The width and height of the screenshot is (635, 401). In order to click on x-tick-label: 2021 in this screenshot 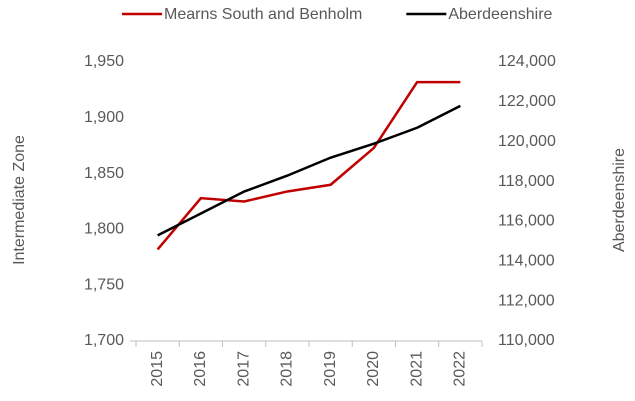, I will do `click(416, 369)`.